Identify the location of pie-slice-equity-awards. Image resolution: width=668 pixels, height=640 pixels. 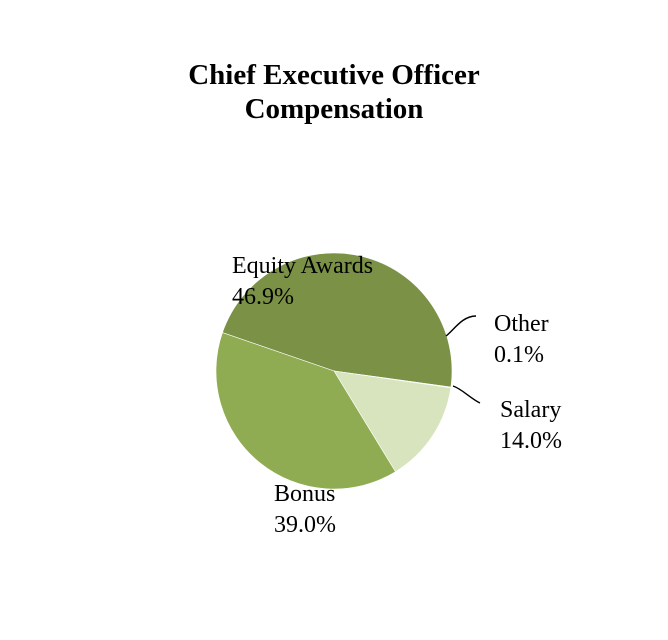
(337, 320).